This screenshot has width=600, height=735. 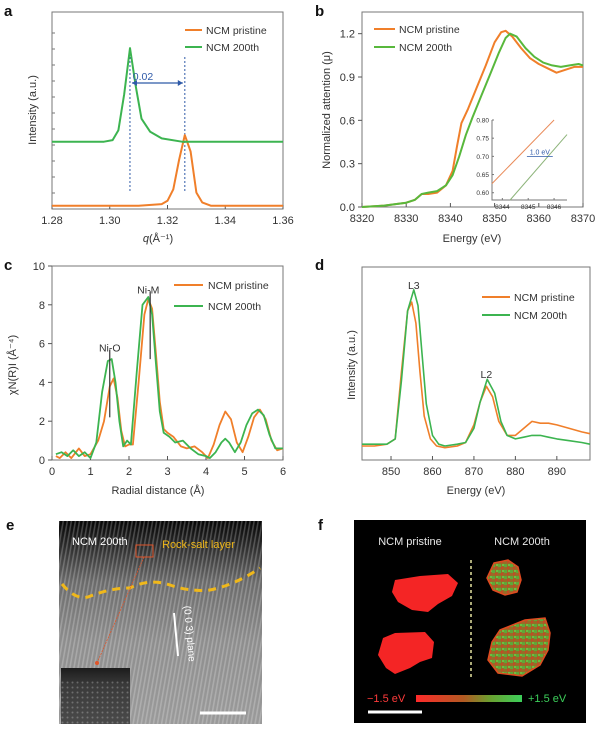 I want to click on panel-e-micrograph: (0 0 3) plane NCM 200th Rock-salt layer, so click(x=160, y=622).